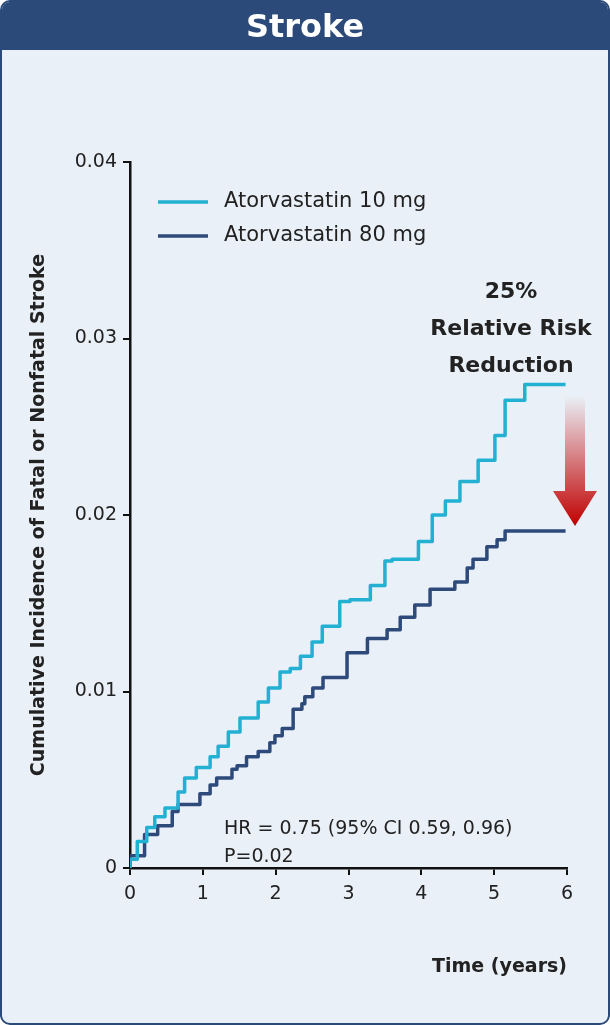 The height and width of the screenshot is (1025, 610). What do you see at coordinates (275, 892) in the screenshot?
I see `x-tick-label: 2` at bounding box center [275, 892].